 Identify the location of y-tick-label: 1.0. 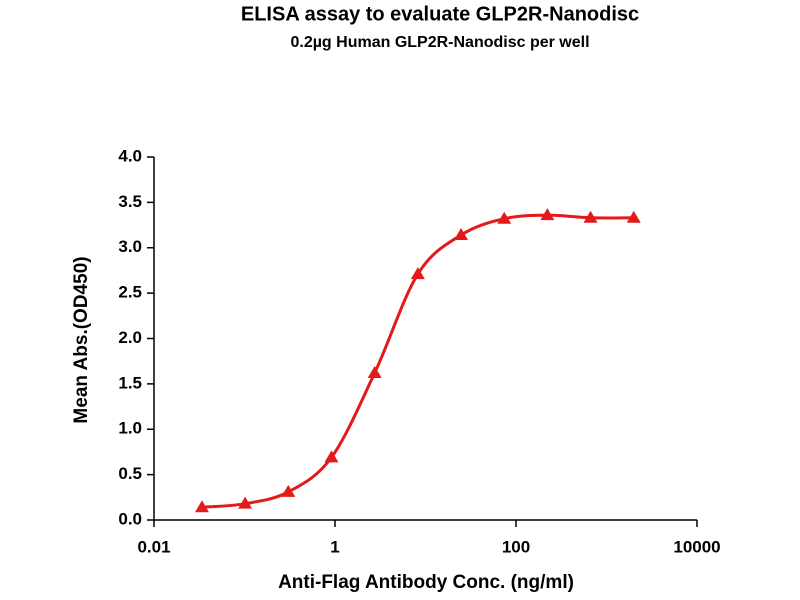
(130, 428).